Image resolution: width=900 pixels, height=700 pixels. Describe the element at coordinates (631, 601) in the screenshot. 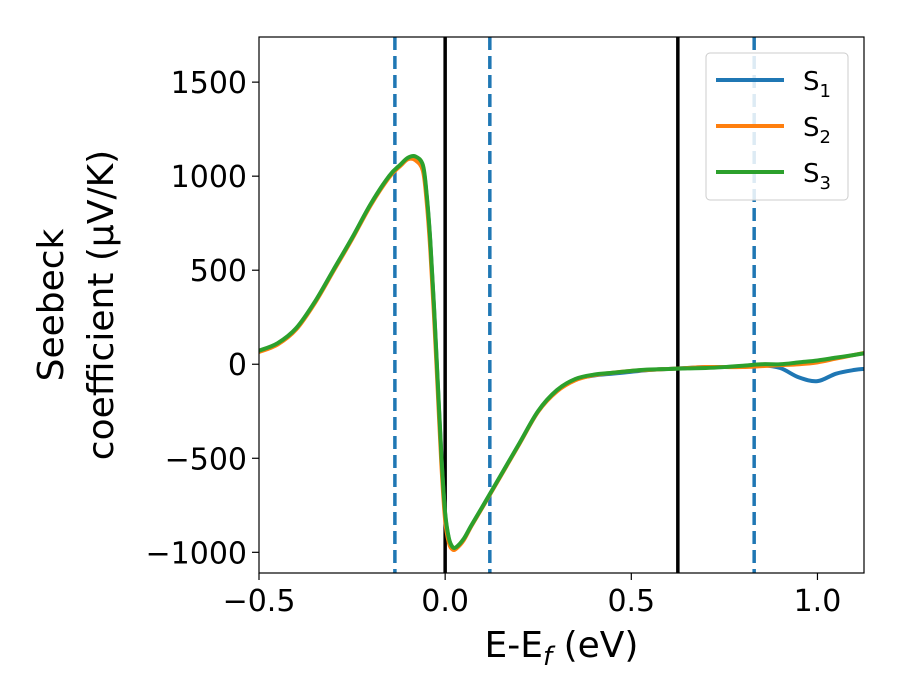

I see `x-tick-label: 0.5` at that location.